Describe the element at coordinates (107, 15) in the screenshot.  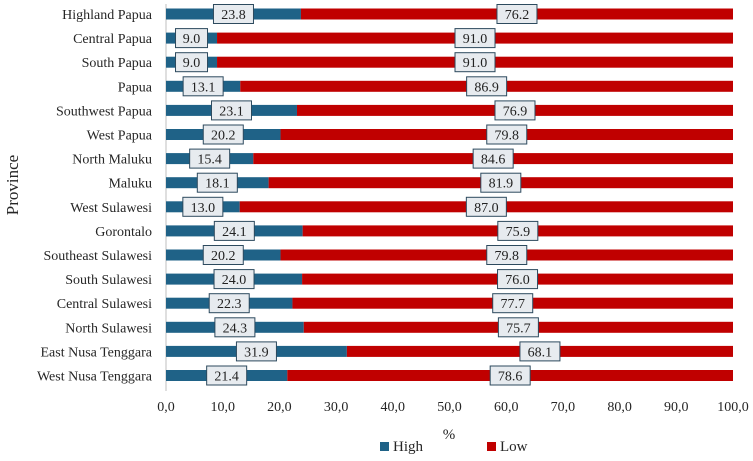
I see `category-label: Highland Papua` at that location.